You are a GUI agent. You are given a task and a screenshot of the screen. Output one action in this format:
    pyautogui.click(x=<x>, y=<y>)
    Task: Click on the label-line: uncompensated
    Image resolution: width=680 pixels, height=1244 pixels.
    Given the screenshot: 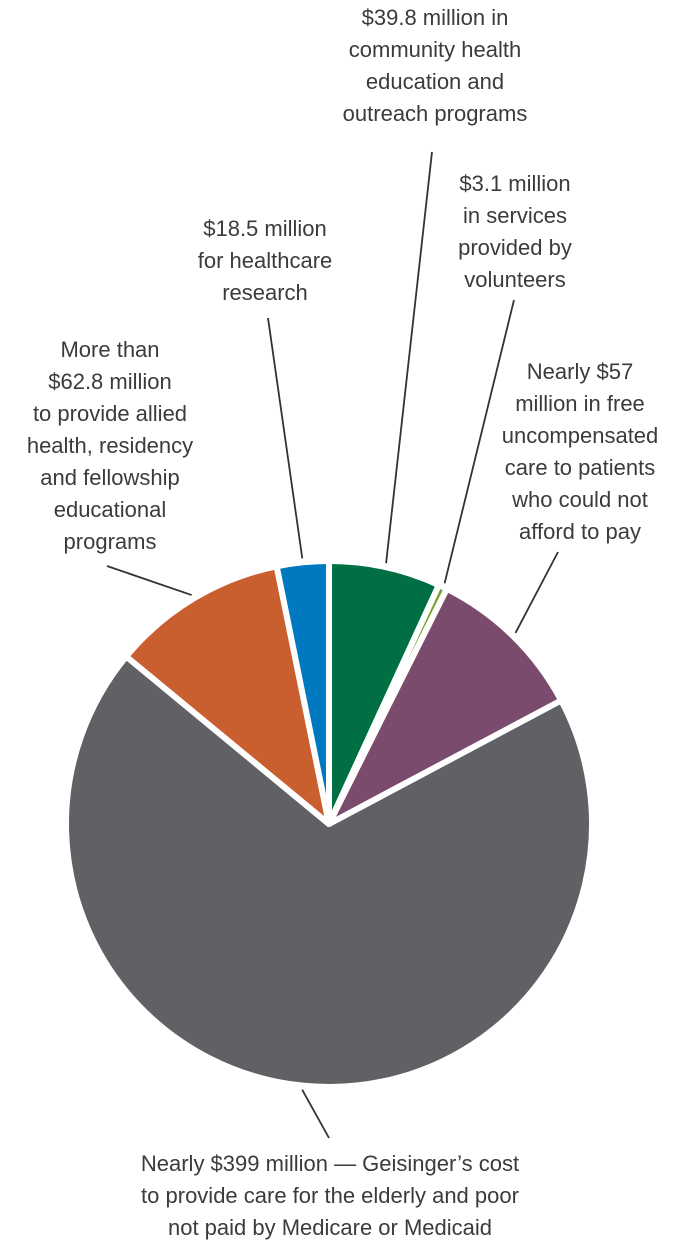 What is the action you would take?
    pyautogui.click(x=580, y=435)
    